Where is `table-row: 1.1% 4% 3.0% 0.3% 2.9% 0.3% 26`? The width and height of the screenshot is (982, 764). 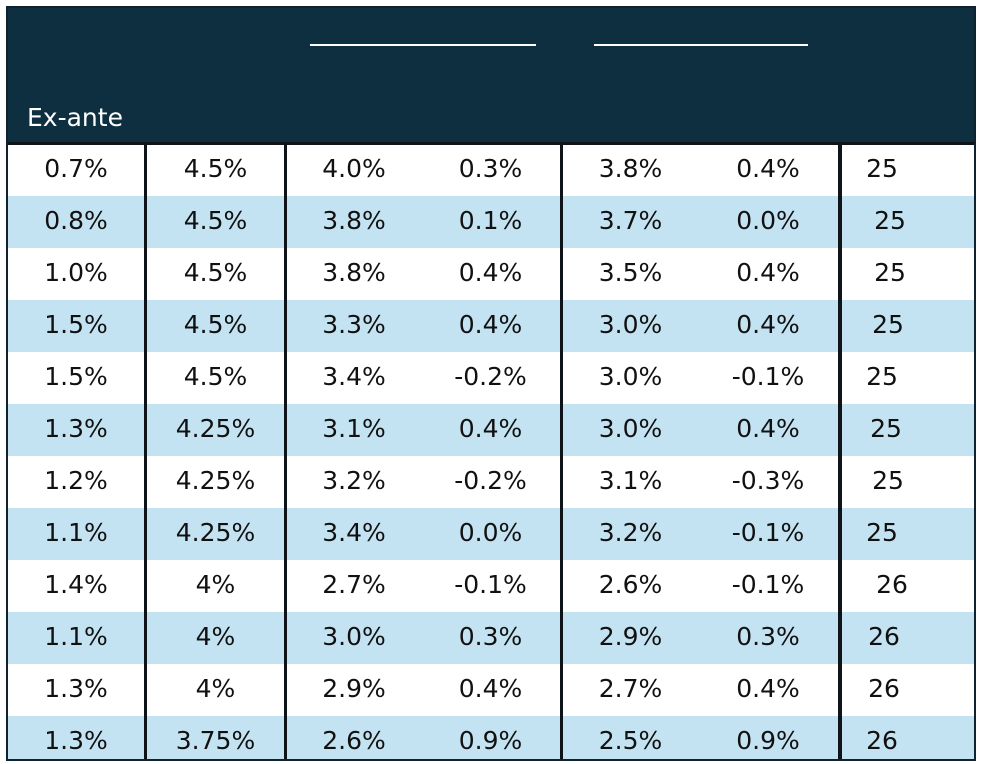
table-row: 1.1% 4% 3.0% 0.3% 2.9% 0.3% 26 is located at coordinates (491, 638).